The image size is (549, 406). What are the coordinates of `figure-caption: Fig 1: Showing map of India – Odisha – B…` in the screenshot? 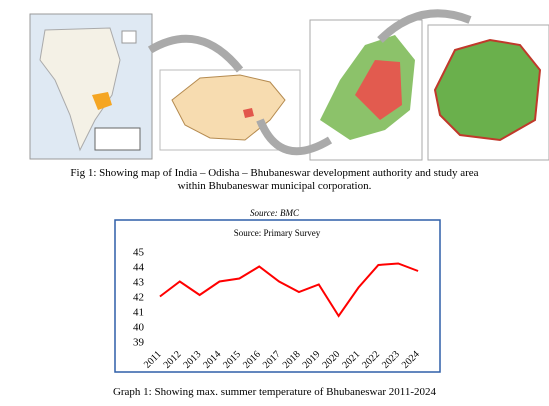 It's located at (274, 179).